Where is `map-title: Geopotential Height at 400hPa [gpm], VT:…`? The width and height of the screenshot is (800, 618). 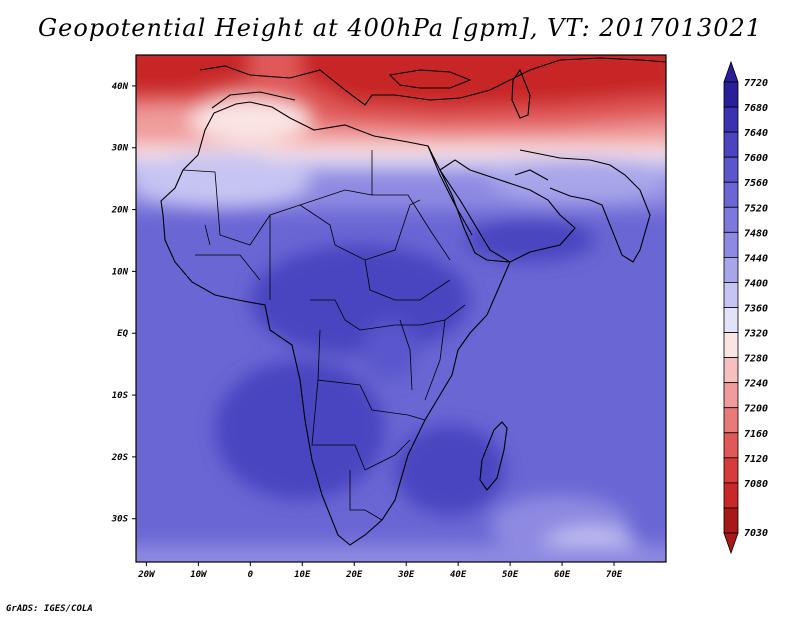 map-title: Geopotential Height at 400hPa [gpm], VT:… is located at coordinates (400, 28).